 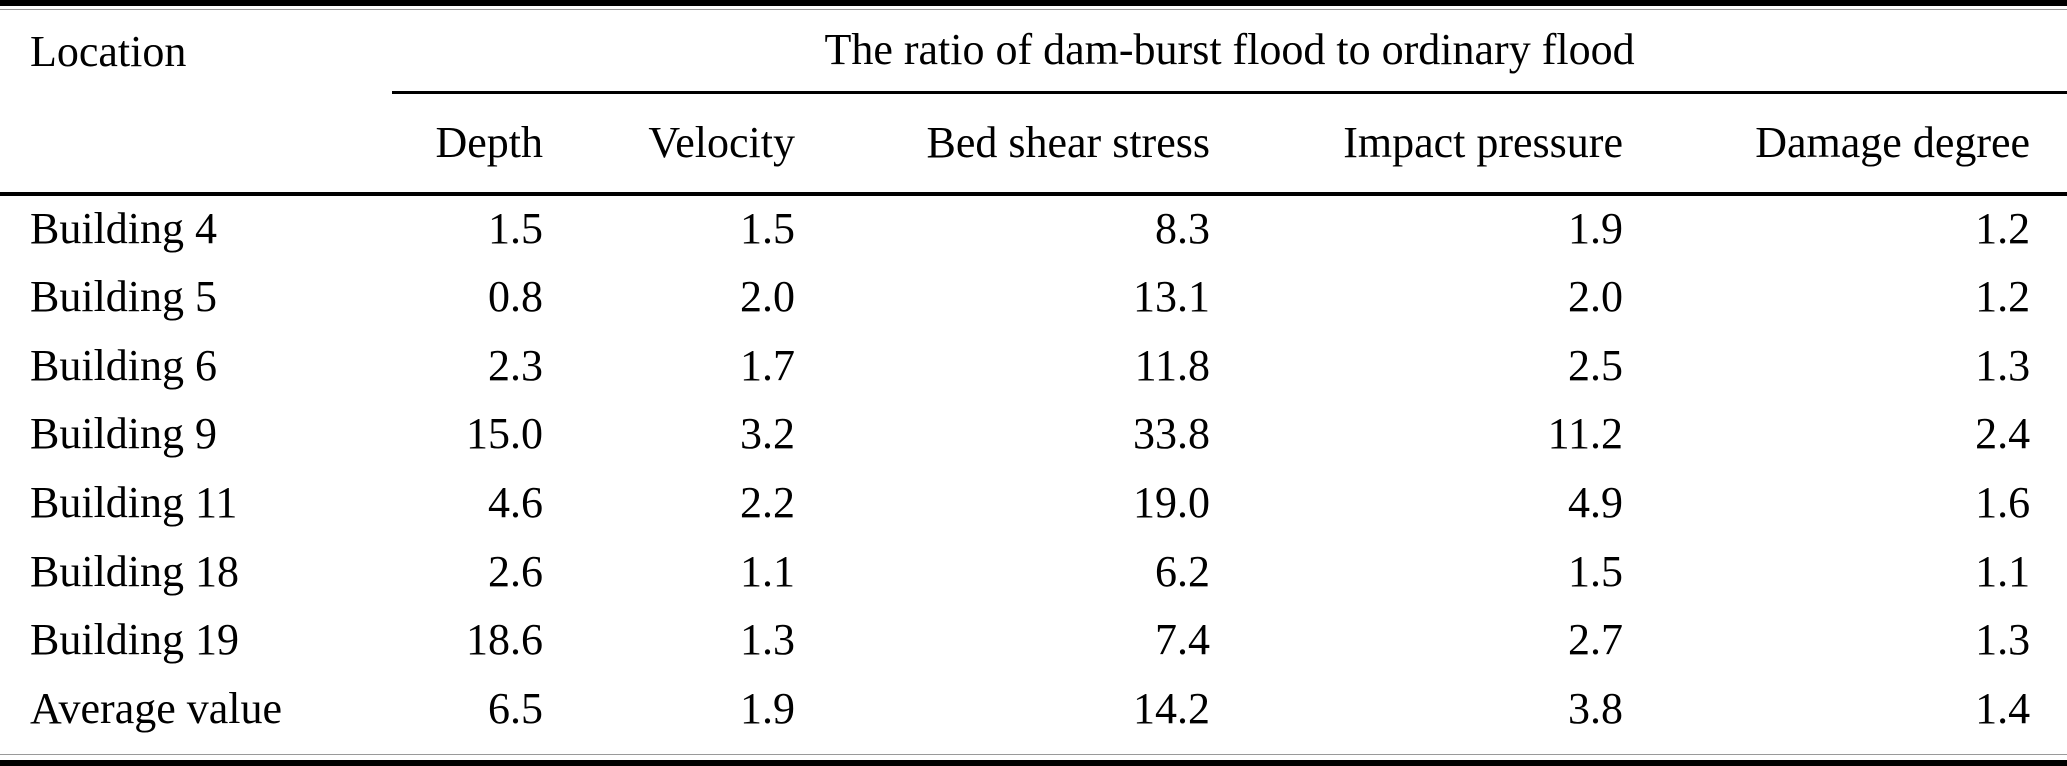 I want to click on damage-degree-cell: 1.1, so click(x=2003, y=571).